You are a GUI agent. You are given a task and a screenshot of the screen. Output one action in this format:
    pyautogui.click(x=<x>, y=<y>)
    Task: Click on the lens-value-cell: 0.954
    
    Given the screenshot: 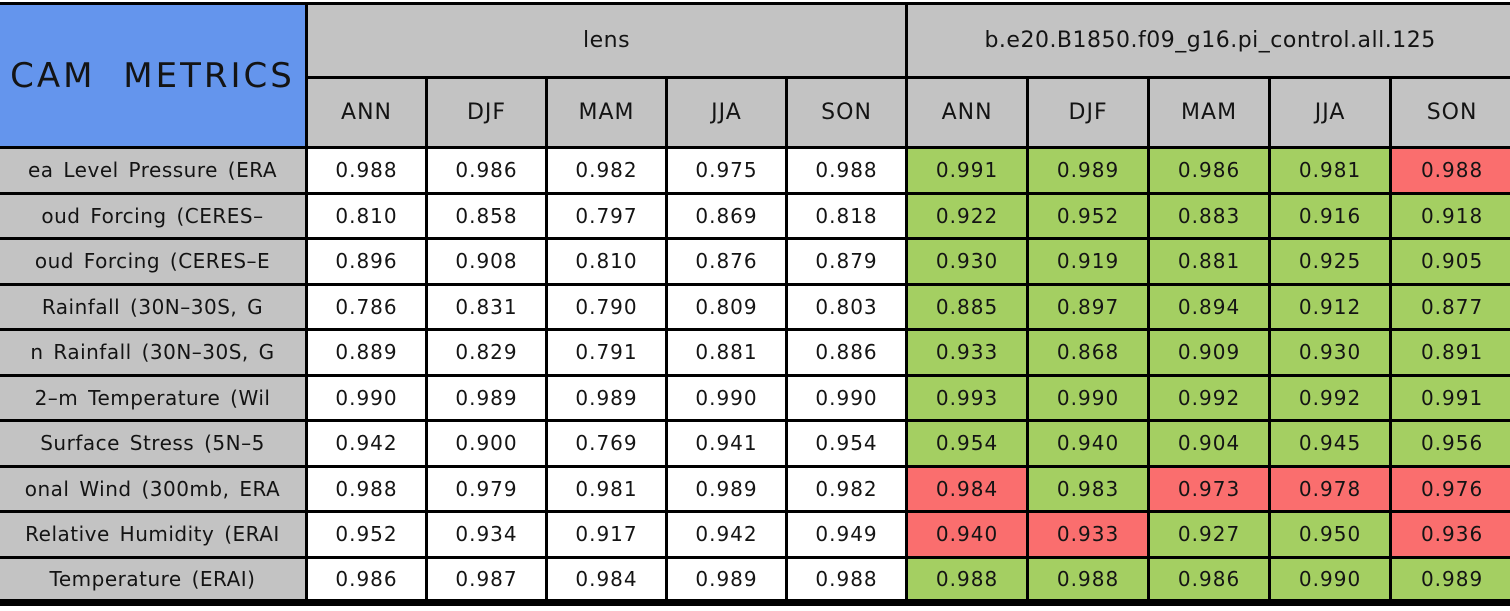 What is the action you would take?
    pyautogui.click(x=846, y=443)
    